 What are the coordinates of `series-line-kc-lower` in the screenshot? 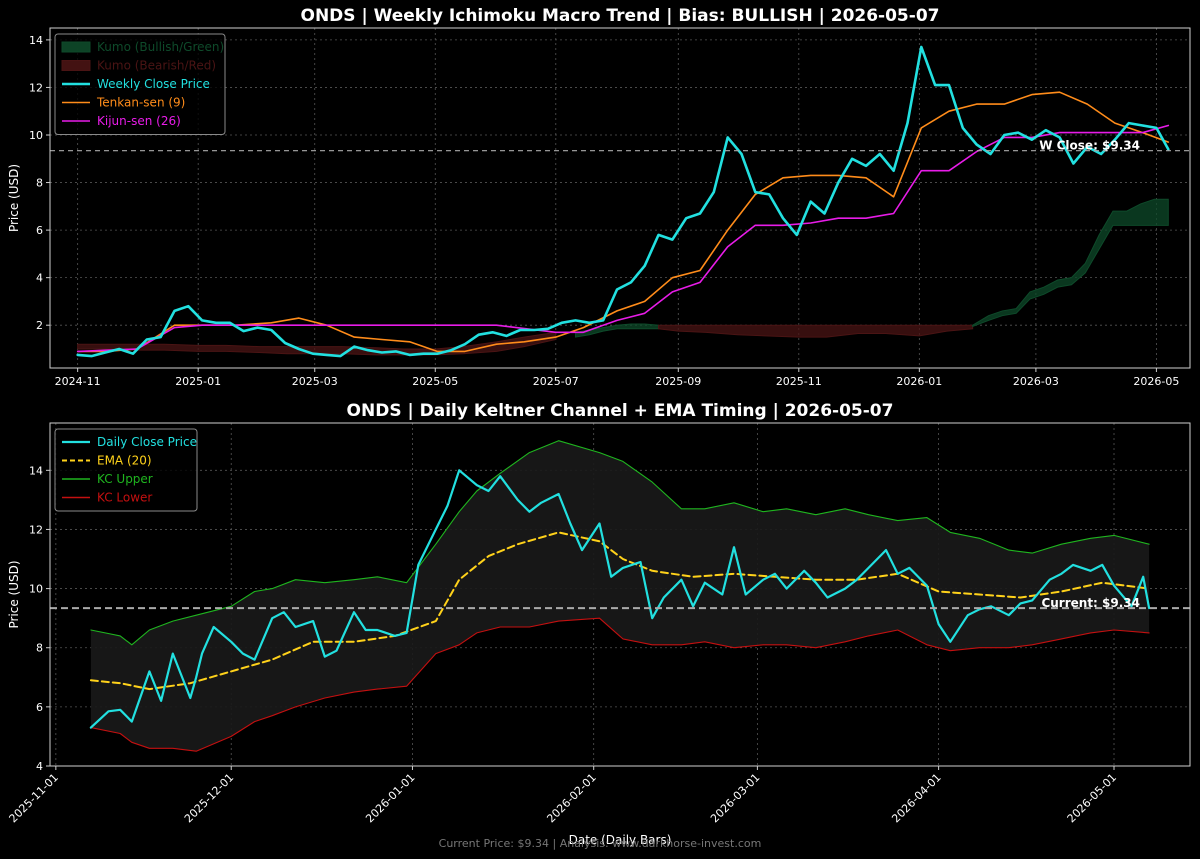 It's located at (620, 684).